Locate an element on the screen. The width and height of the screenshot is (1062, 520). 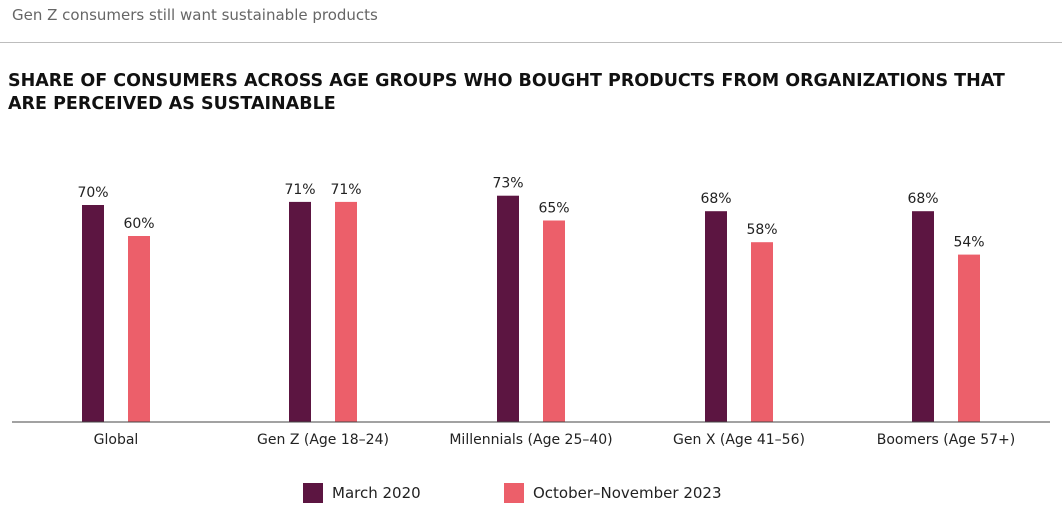
legend-swatch-oct-nov-2023 is located at coordinates (514, 493).